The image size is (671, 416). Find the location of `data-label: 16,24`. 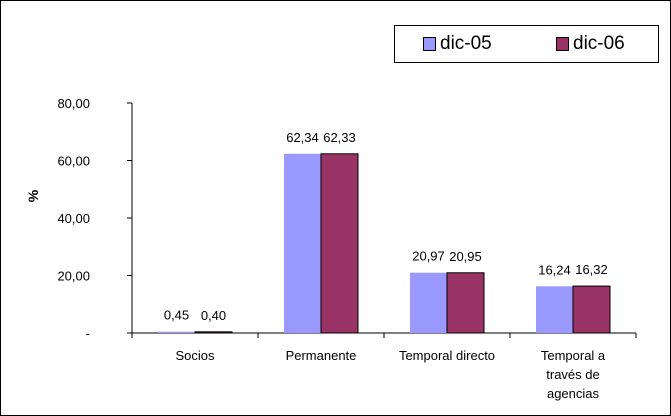

data-label: 16,24 is located at coordinates (554, 269).